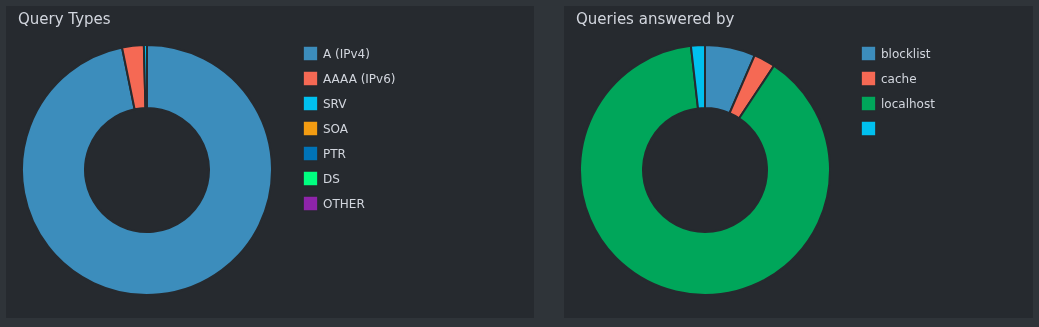  I want to click on legend-label: DS, so click(331, 178).